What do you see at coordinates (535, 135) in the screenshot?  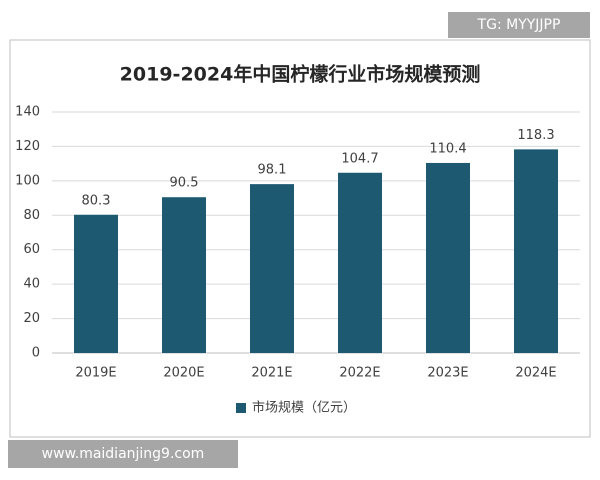 I see `data-label: 118.3` at bounding box center [535, 135].